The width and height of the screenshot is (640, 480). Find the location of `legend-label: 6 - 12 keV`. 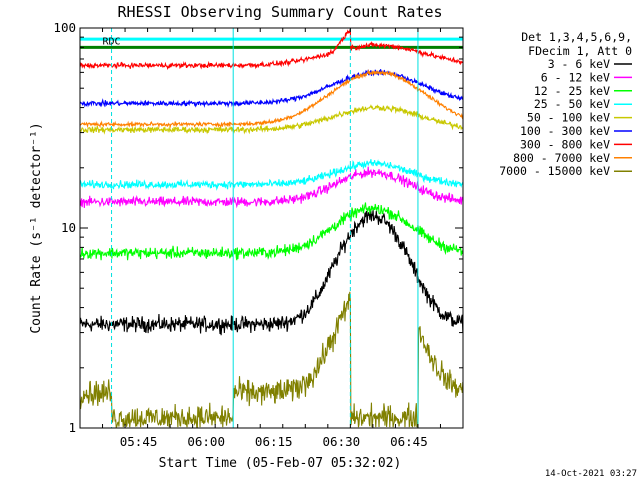

legend-label: 6 - 12 keV is located at coordinates (575, 77).